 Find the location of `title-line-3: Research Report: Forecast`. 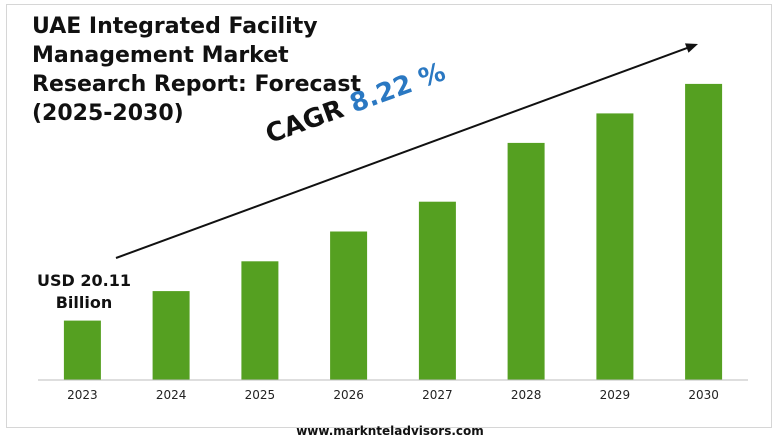

title-line-3: Research Report: Forecast is located at coordinates (197, 84).